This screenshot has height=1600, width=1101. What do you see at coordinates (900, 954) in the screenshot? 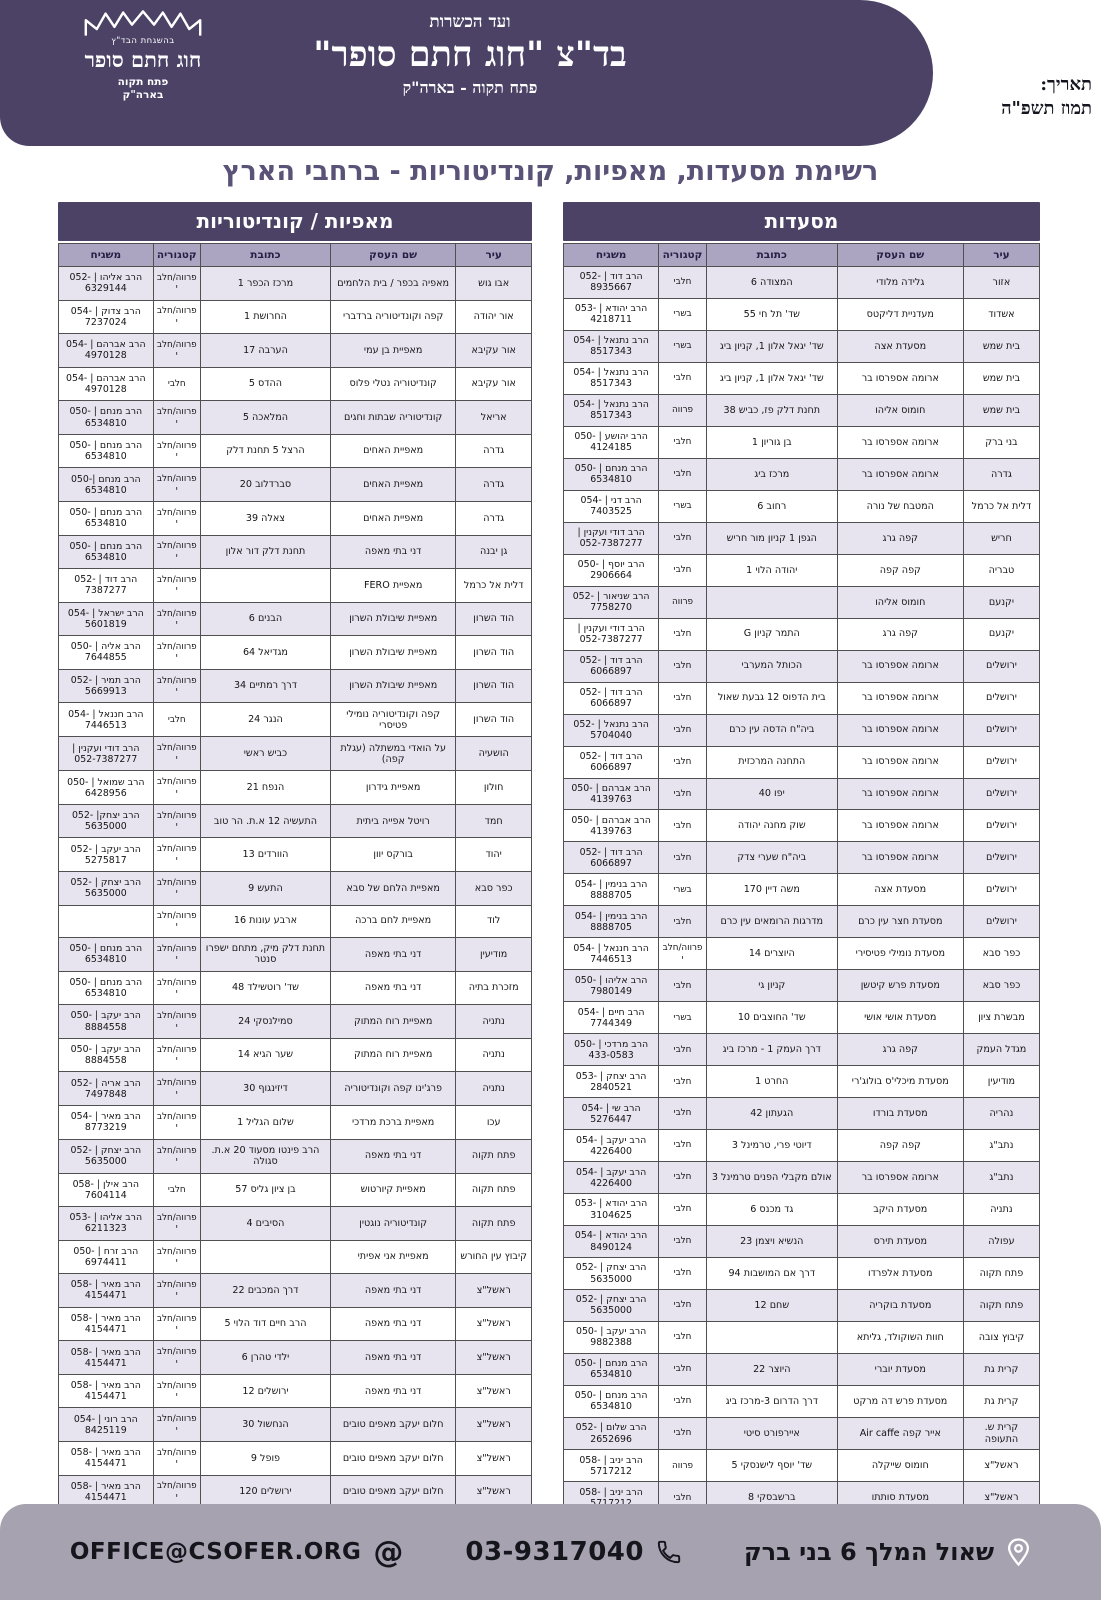
I see `cell-business-name: מסעדת נומילי פטיסירי` at bounding box center [900, 954].